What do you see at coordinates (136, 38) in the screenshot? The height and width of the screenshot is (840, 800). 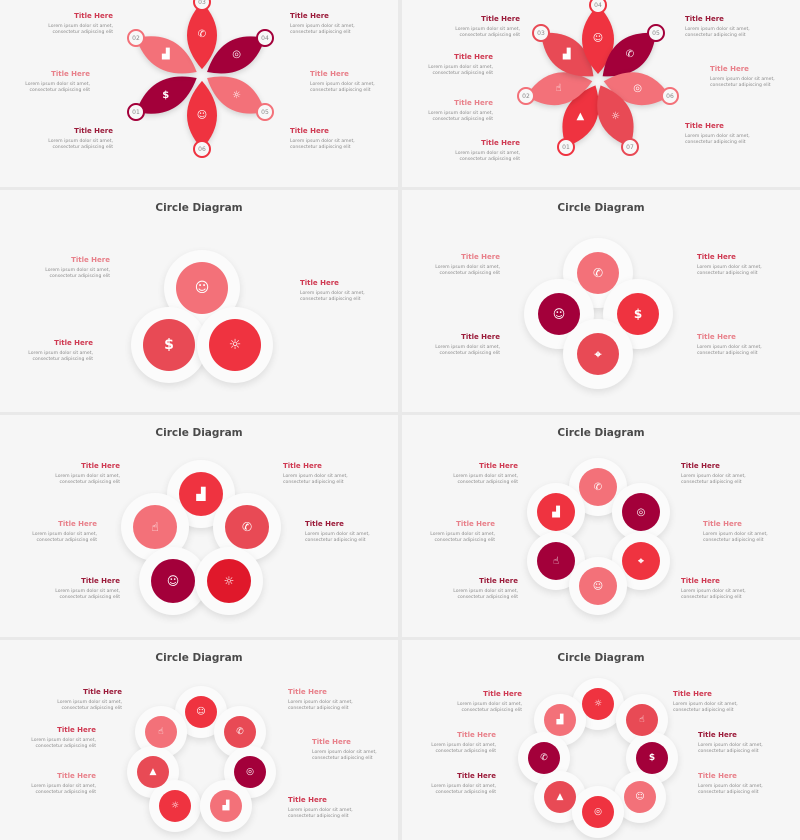 I see `number-badge: 02` at bounding box center [136, 38].